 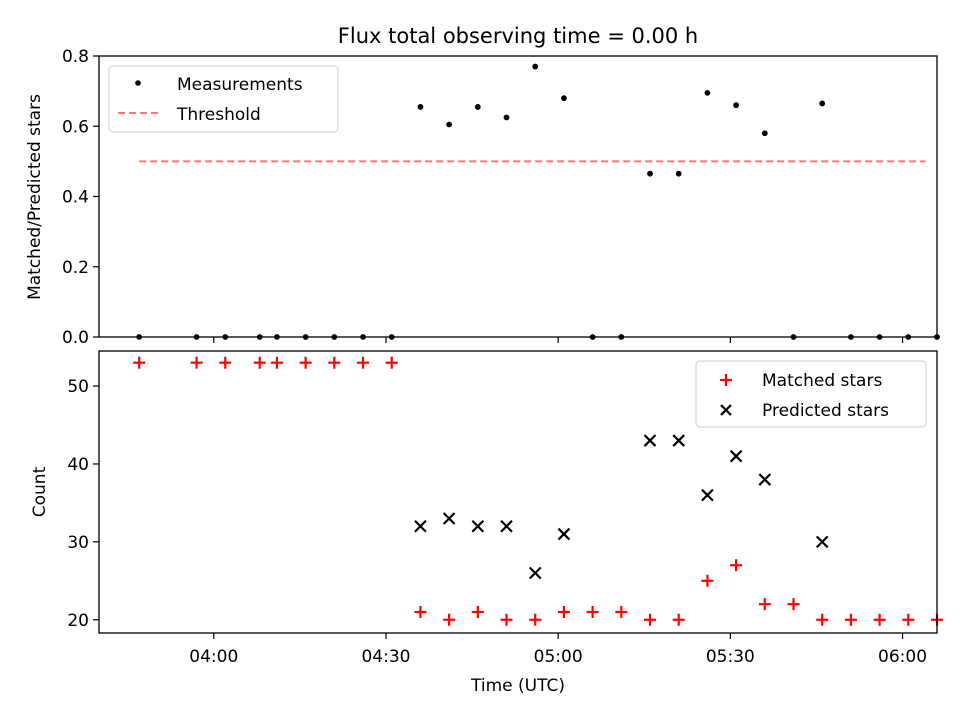 What do you see at coordinates (517, 686) in the screenshot?
I see `time-x-axis-label: Time (UTC)` at bounding box center [517, 686].